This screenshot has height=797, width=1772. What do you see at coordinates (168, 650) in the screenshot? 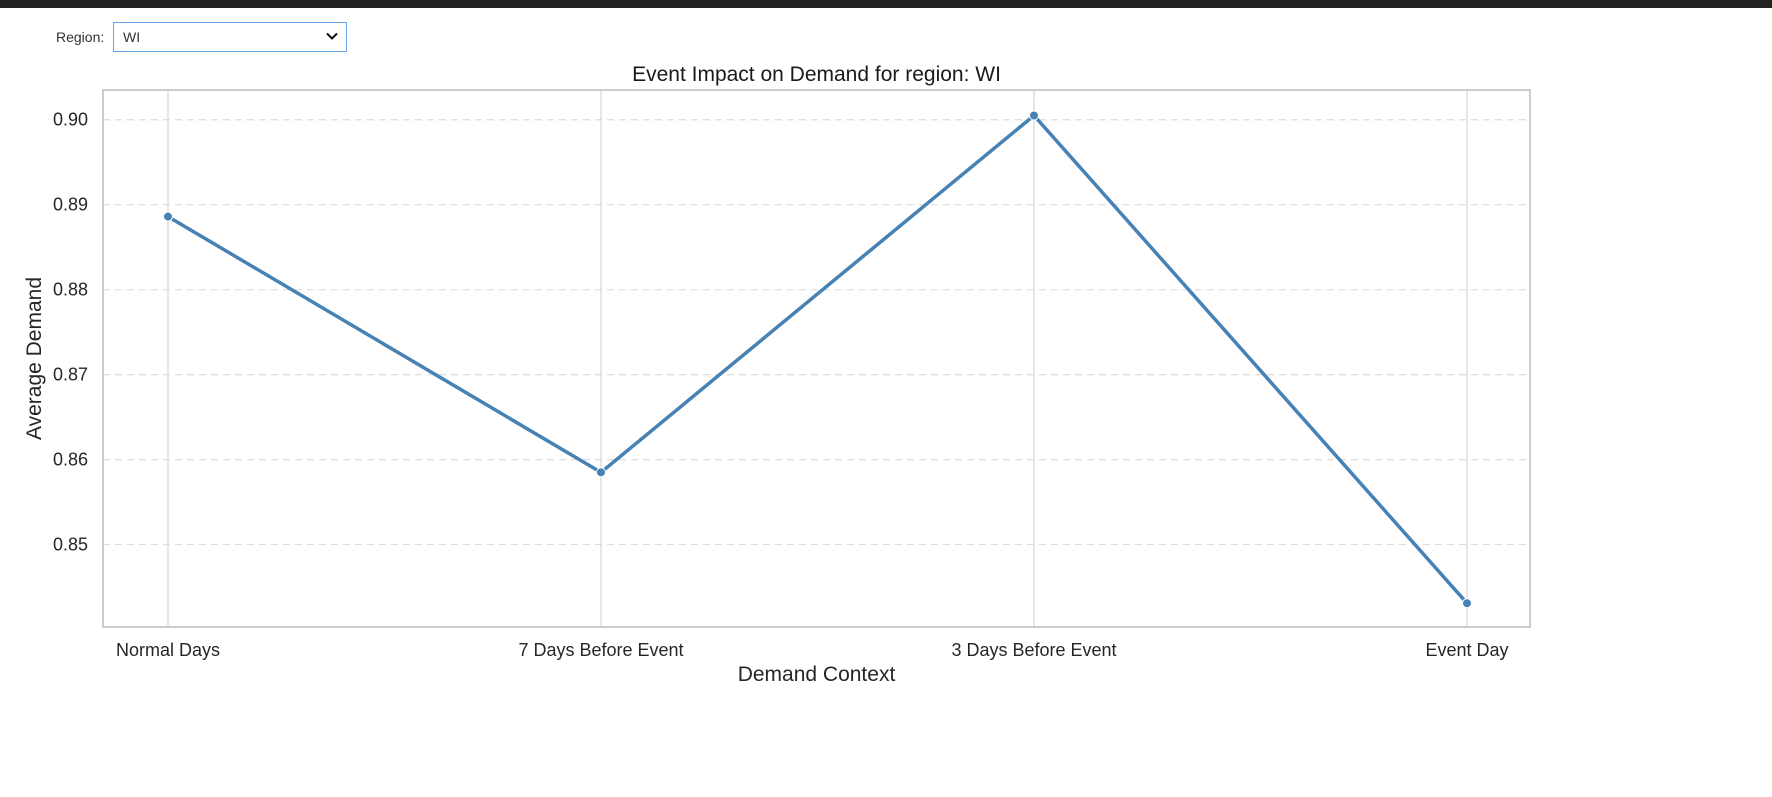
I see `x-tick-label: Normal Days` at bounding box center [168, 650].